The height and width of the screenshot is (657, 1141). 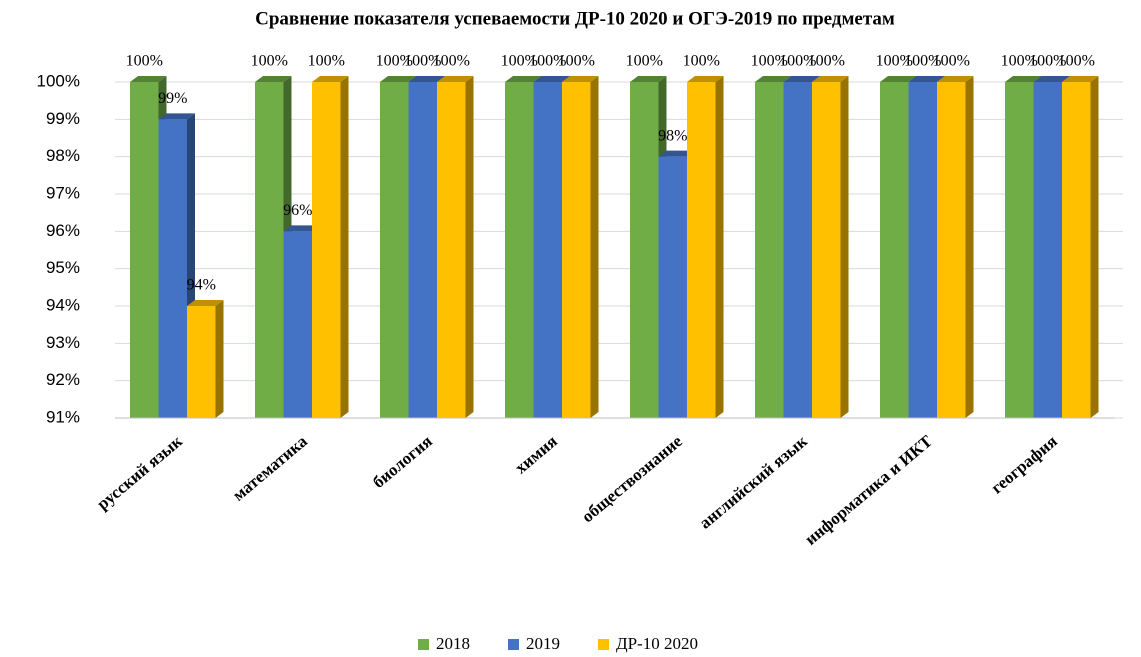 I want to click on y-tick-label: 100%, so click(x=58, y=80).